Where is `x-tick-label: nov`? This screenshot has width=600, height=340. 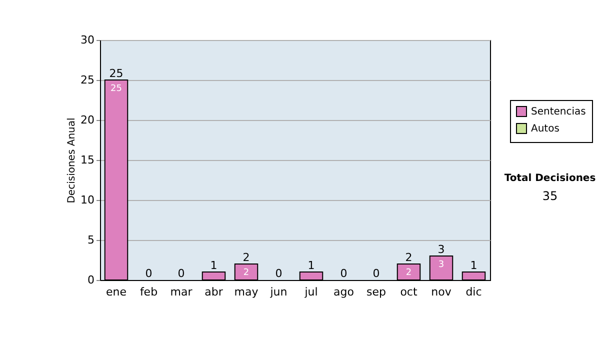
x-tick-label: nov is located at coordinates (441, 292).